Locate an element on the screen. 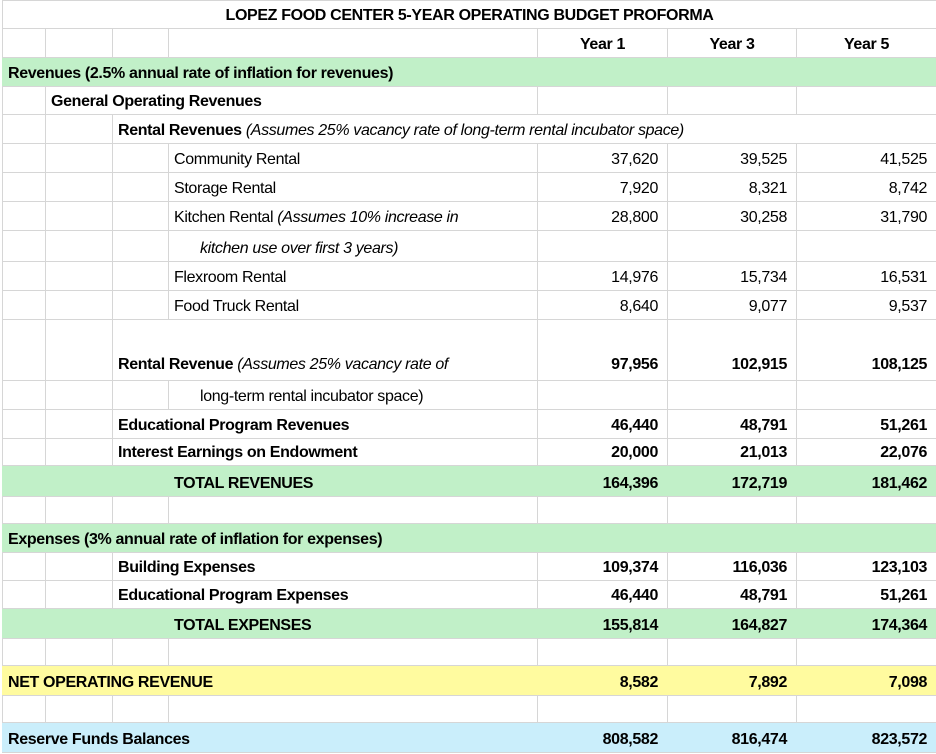  value-year-1: 14,976 is located at coordinates (602, 276).